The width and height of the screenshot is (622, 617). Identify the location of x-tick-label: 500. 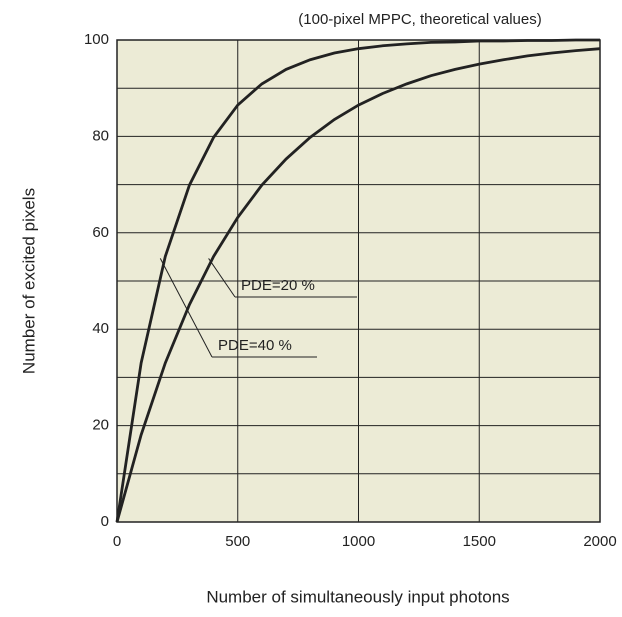
(237, 541).